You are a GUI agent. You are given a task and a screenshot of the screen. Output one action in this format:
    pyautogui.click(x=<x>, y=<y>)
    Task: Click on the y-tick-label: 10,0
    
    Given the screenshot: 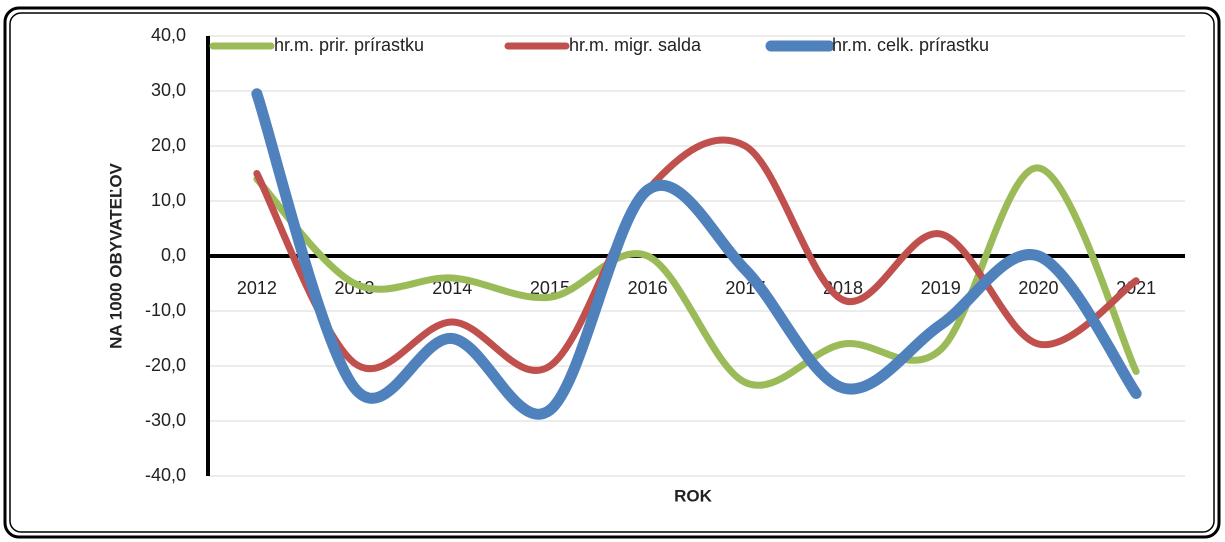 What is the action you would take?
    pyautogui.click(x=168, y=200)
    